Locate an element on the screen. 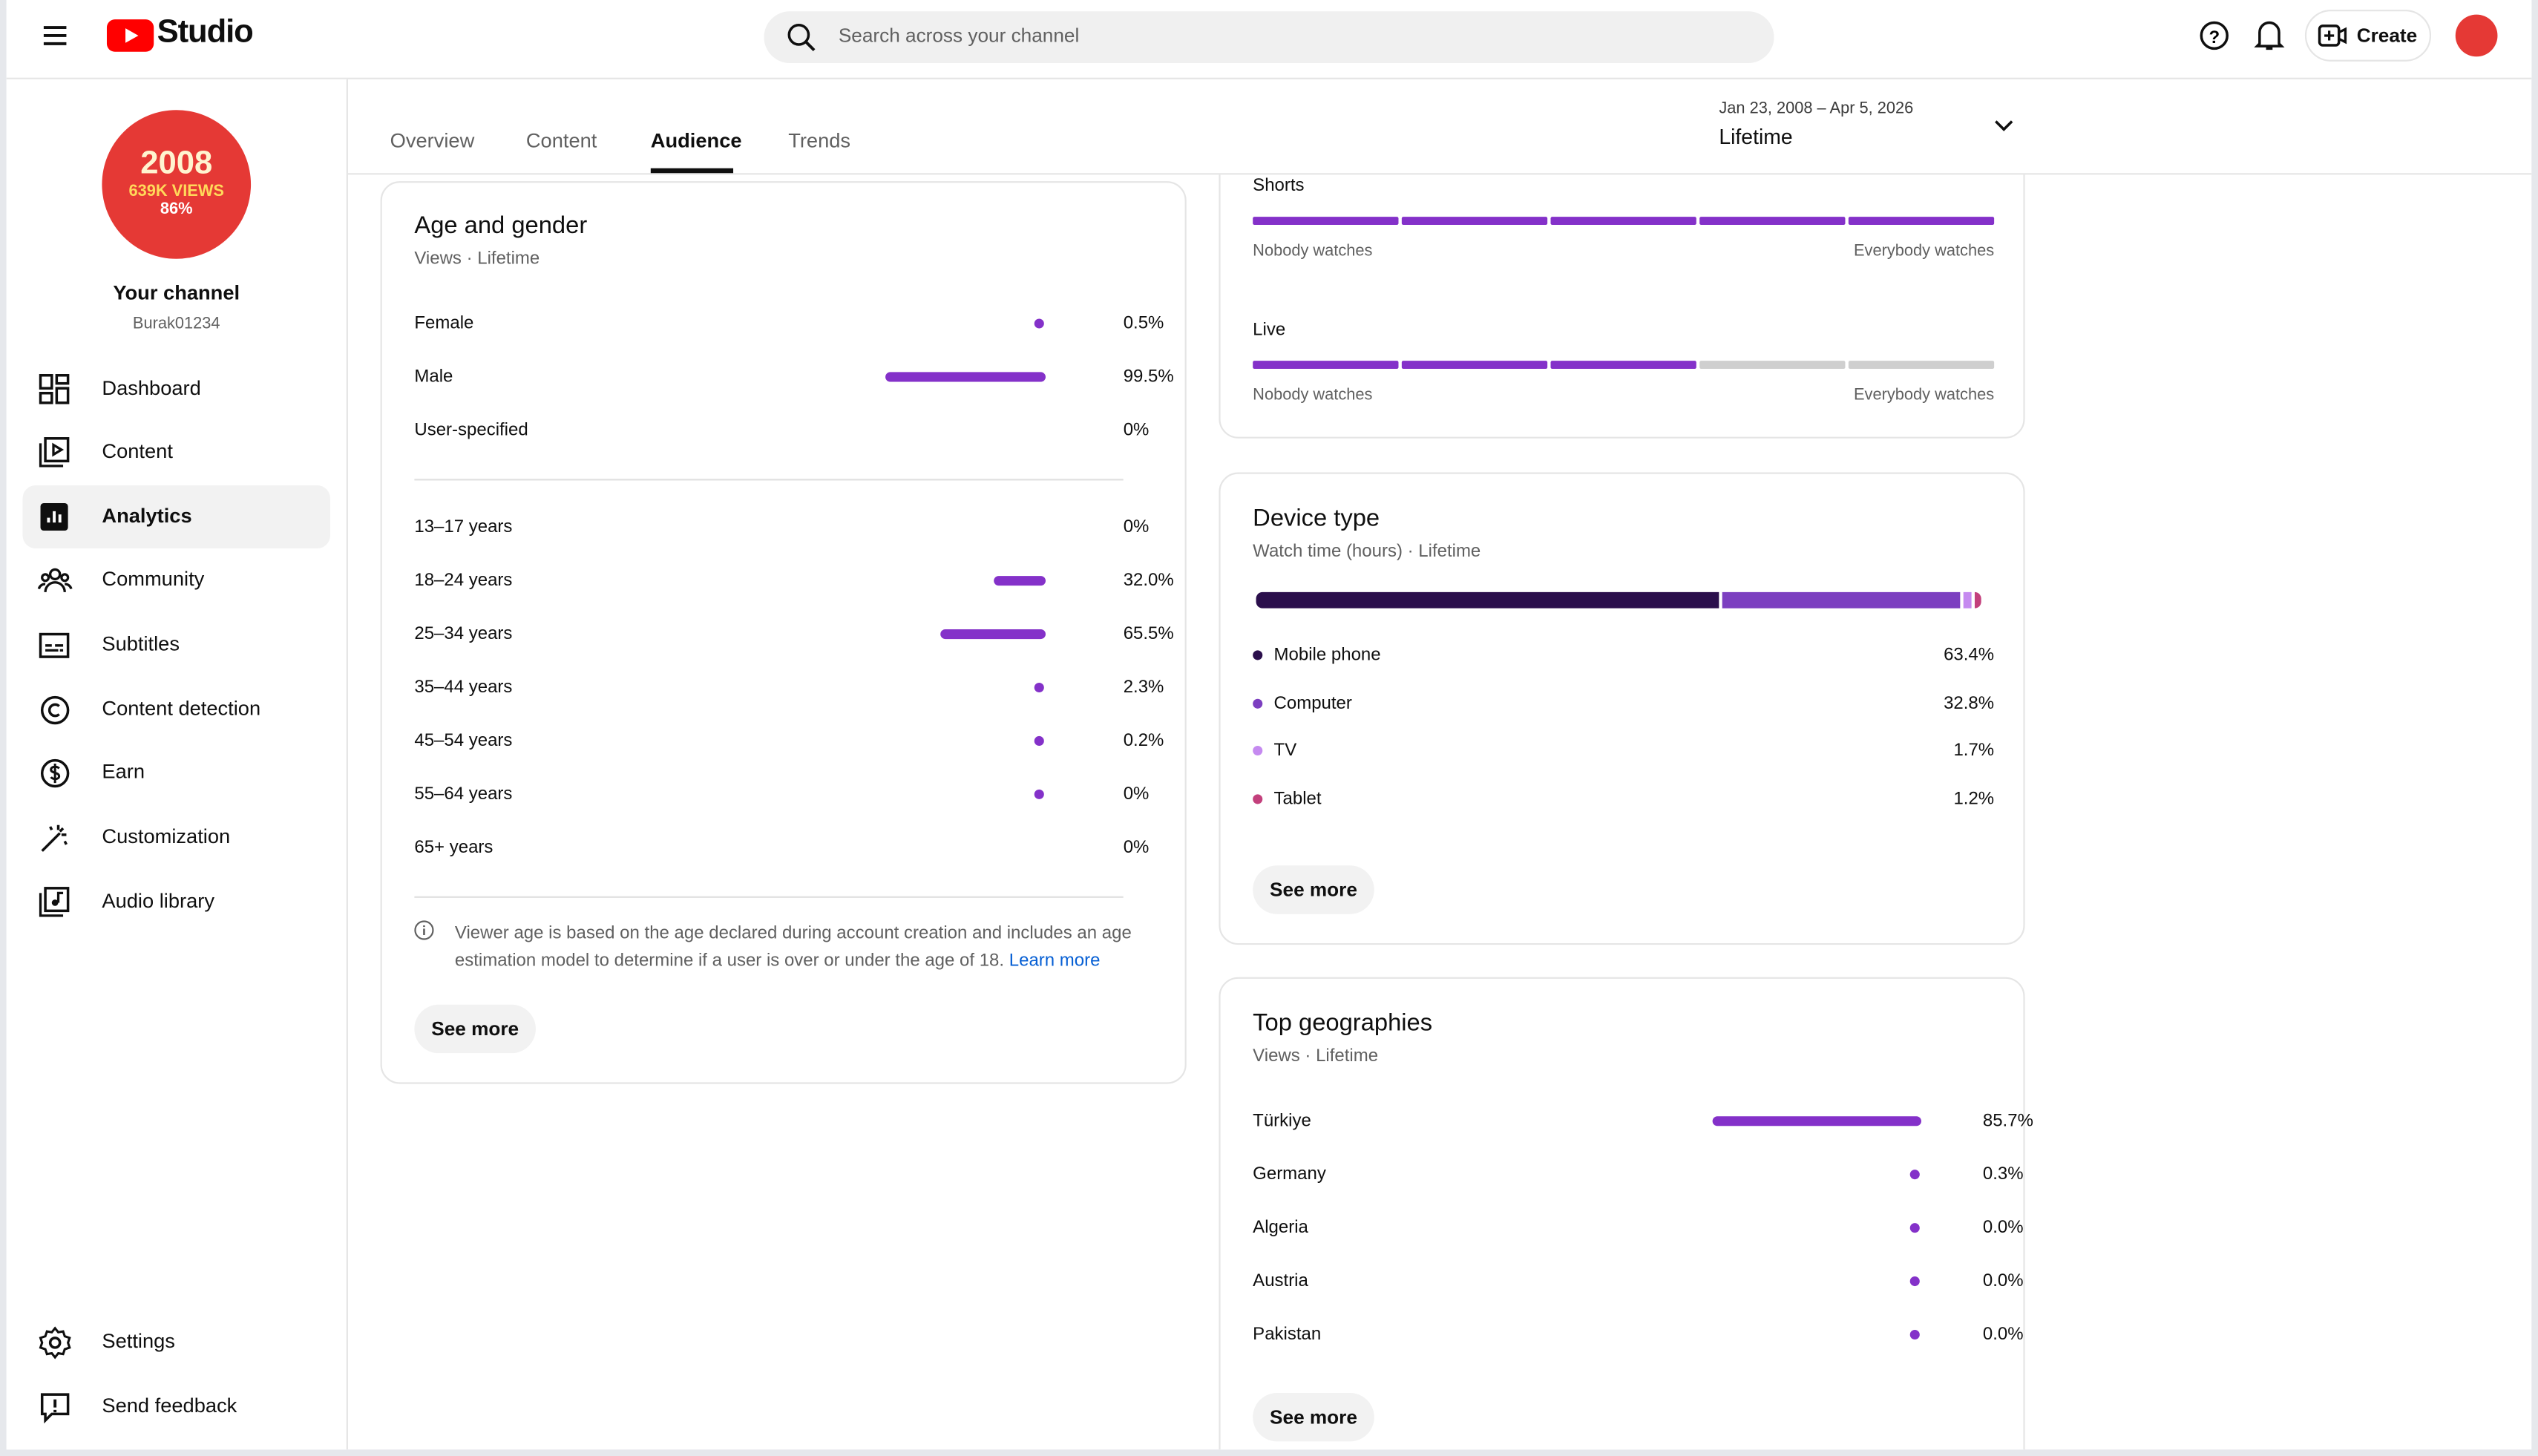 This screenshot has width=2538, height=1456. row-label: Austria is located at coordinates (1280, 1281).